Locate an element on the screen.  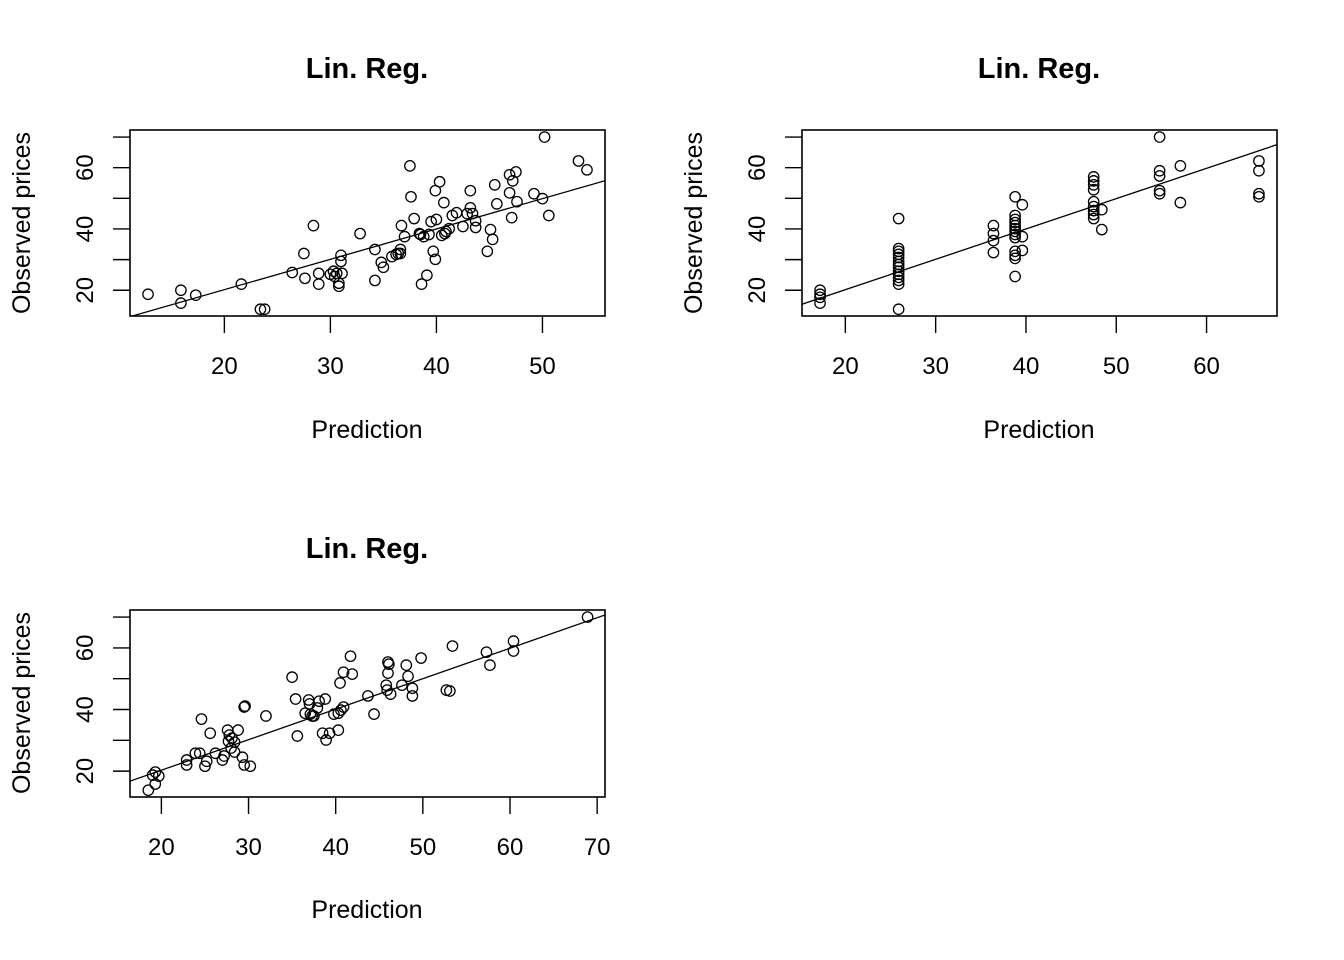
panel-2-ytick-label: 40 is located at coordinates (757, 229).